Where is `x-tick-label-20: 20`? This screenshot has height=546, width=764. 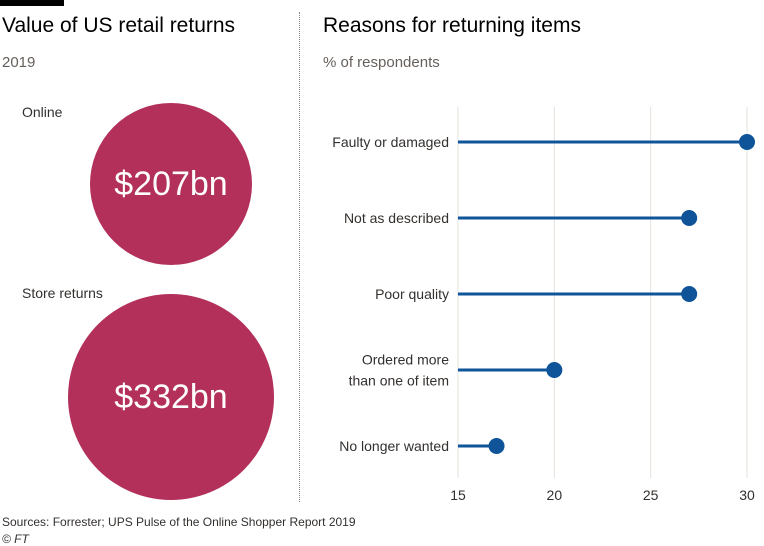 x-tick-label-20: 20 is located at coordinates (555, 495).